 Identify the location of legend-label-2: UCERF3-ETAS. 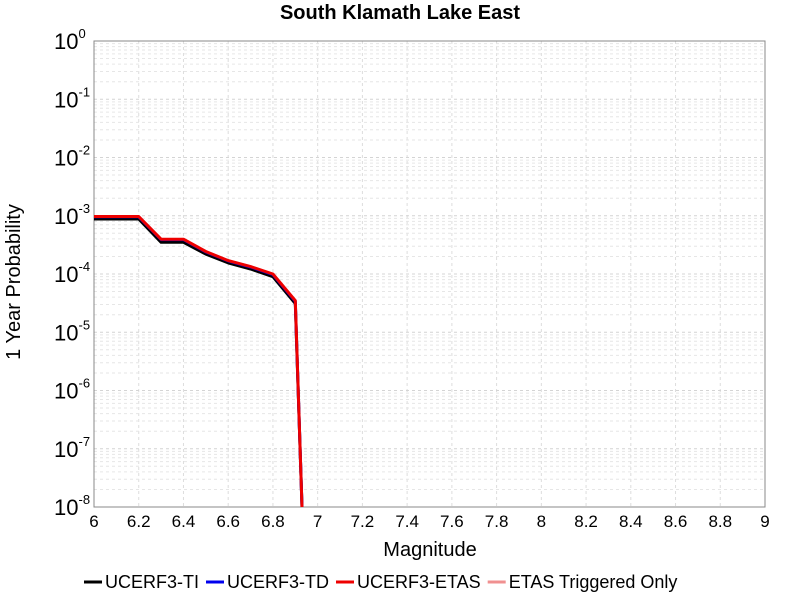
(419, 582).